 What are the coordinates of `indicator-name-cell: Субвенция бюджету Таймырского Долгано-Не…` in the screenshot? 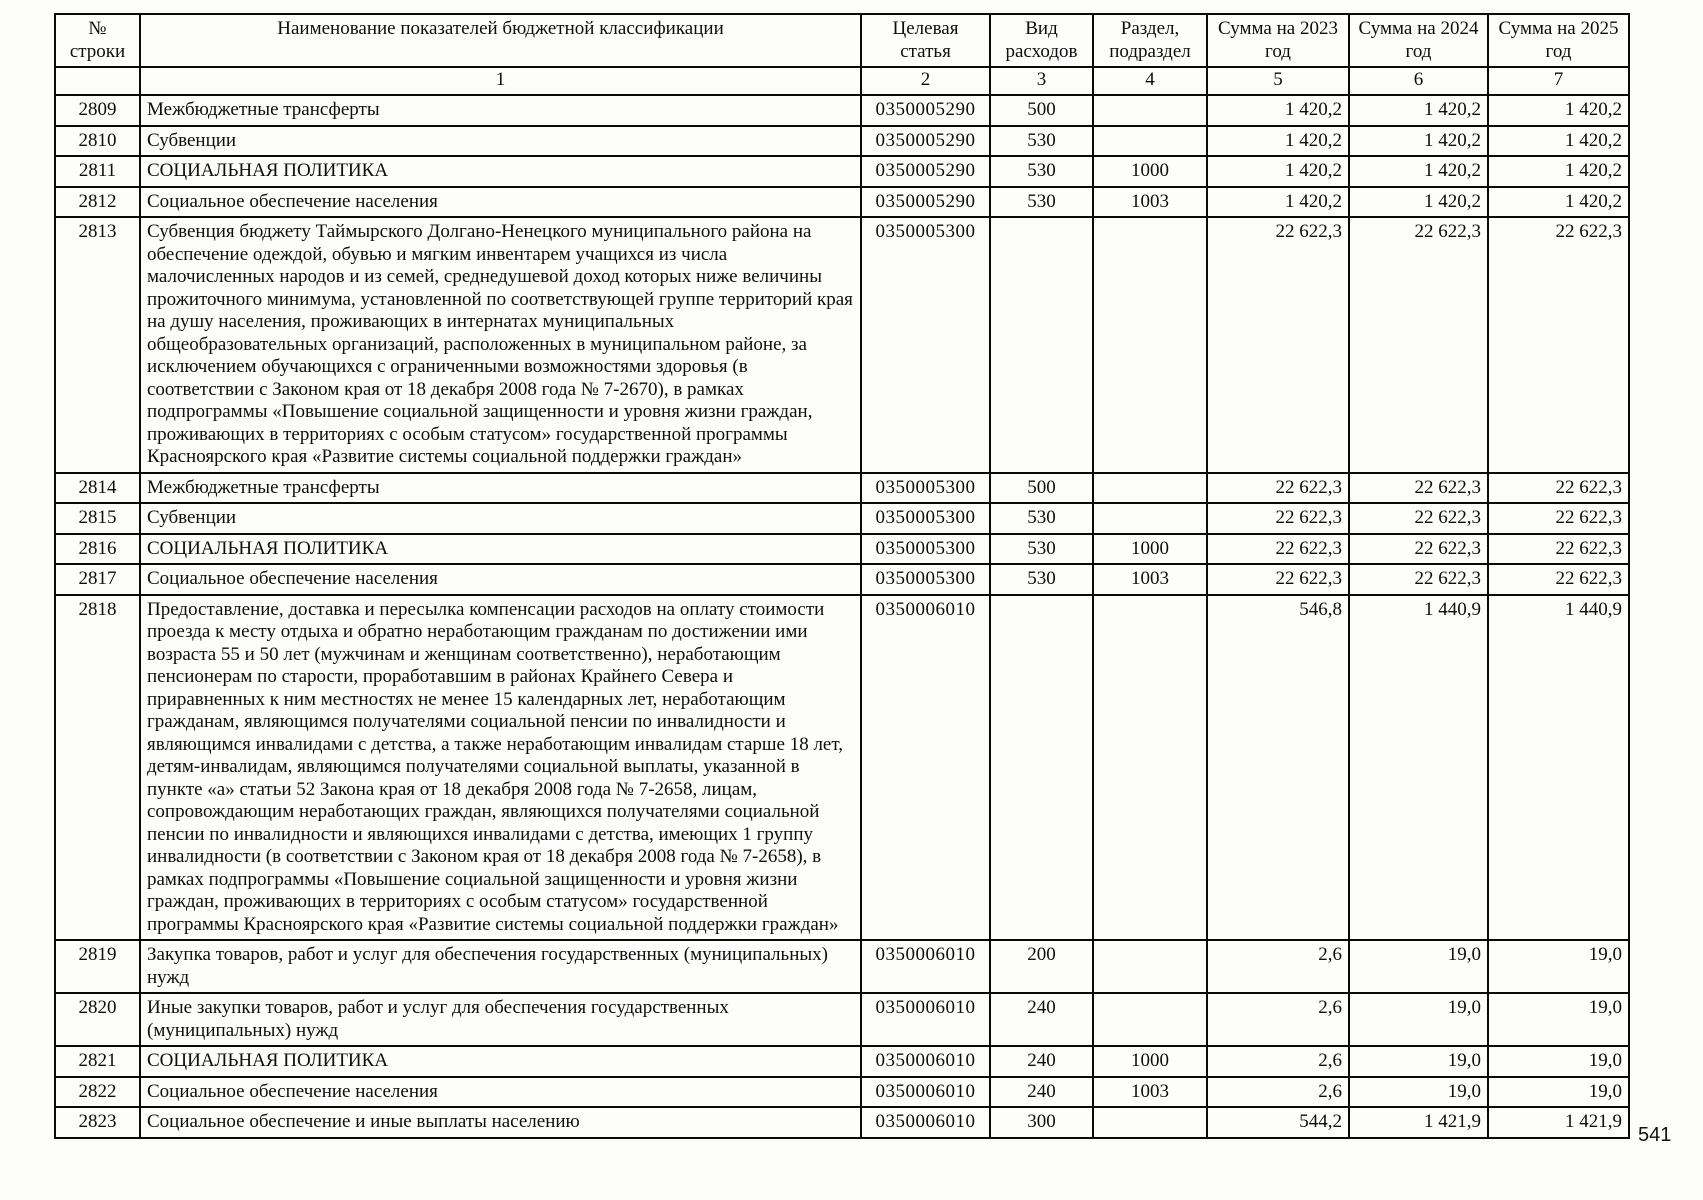 It's located at (500, 345).